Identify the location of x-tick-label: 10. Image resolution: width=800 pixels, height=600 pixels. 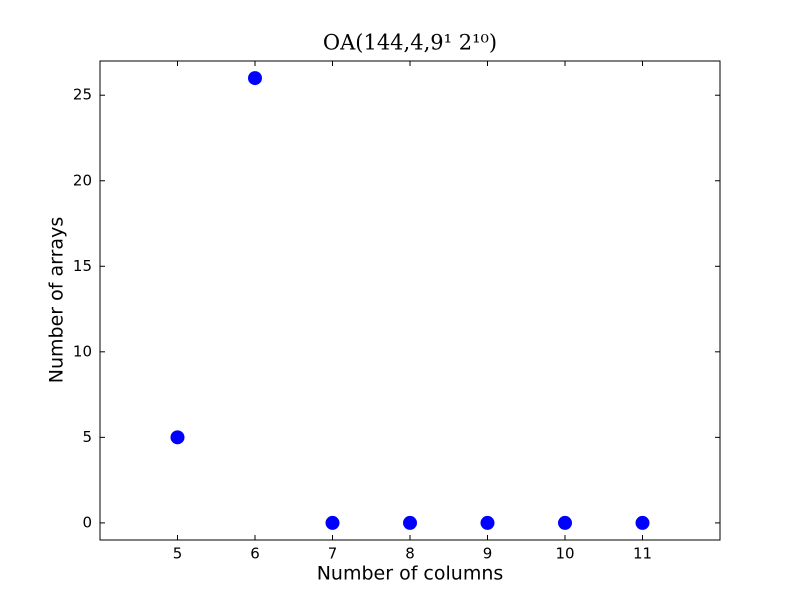
(564, 554).